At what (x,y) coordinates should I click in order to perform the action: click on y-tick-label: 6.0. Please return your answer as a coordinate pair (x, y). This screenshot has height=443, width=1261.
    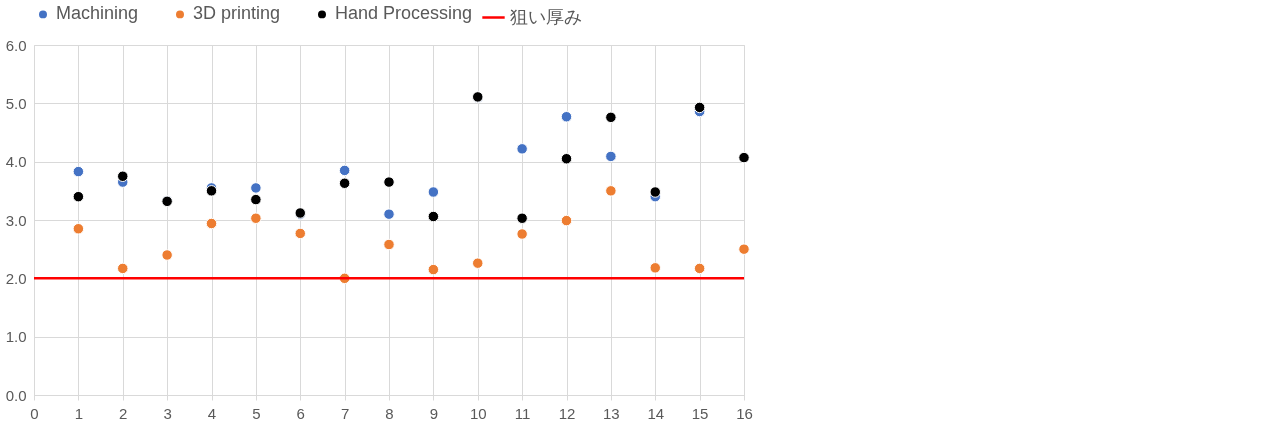
    Looking at the image, I should click on (16, 45).